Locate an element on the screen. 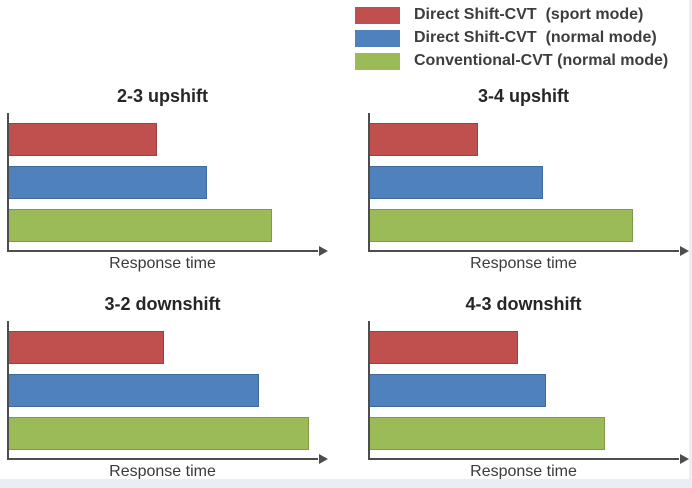 This screenshot has height=488, width=692. legend-label: Direct Shift-CVT (normal mode) is located at coordinates (535, 37).